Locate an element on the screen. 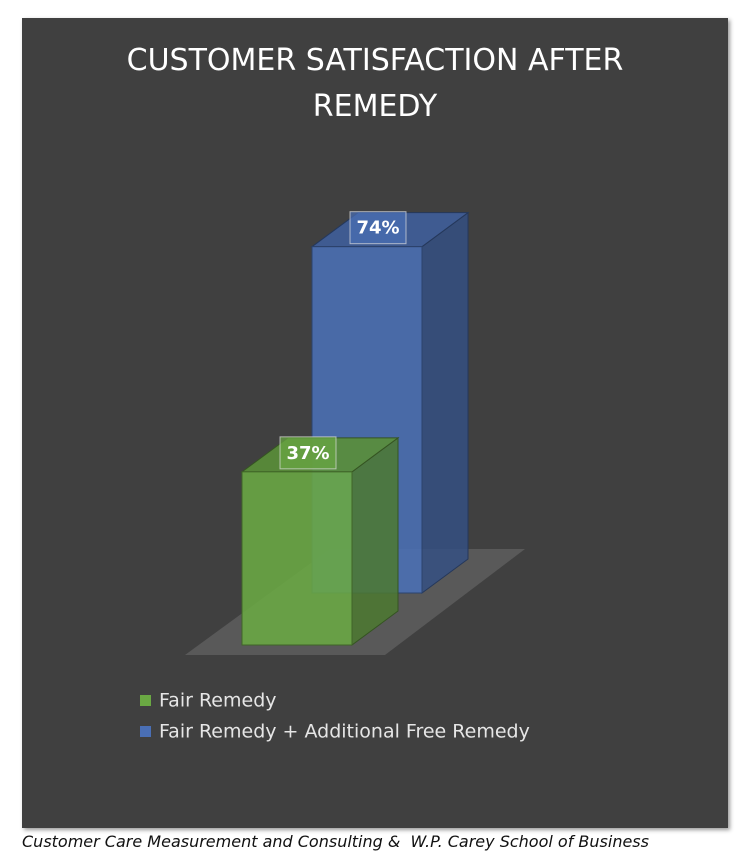  chart-title: CUSTOMER SATISFACTION AFTER REMEDY is located at coordinates (375, 83).